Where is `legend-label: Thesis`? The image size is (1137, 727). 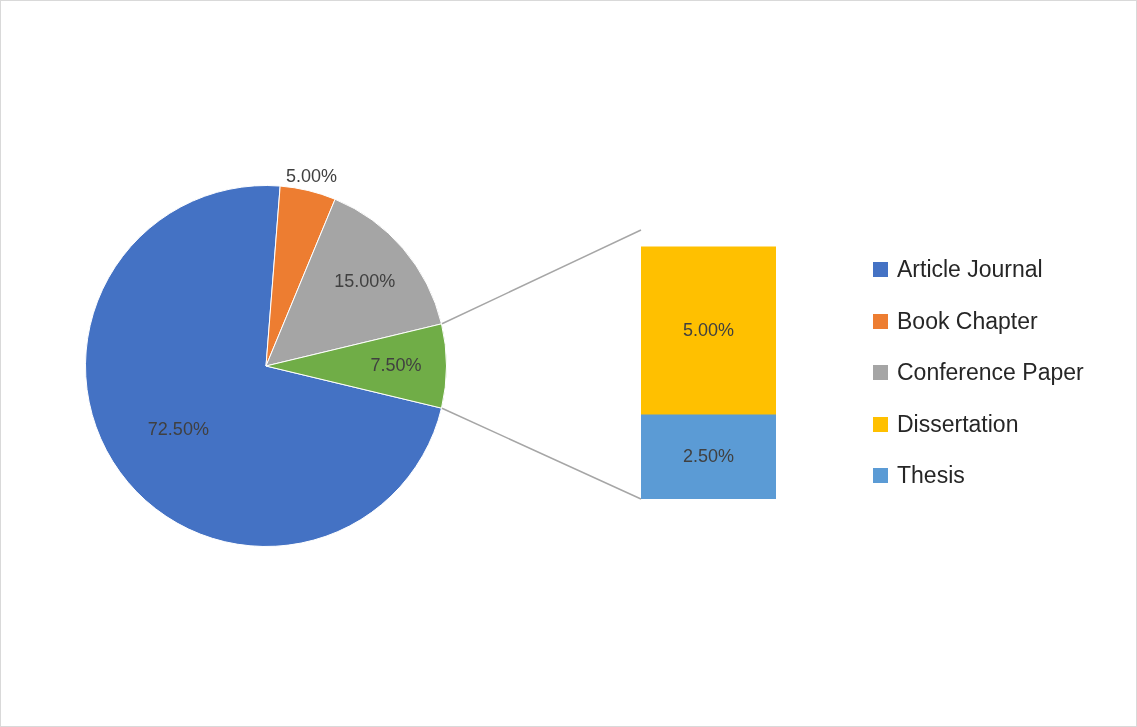
legend-label: Thesis is located at coordinates (931, 476).